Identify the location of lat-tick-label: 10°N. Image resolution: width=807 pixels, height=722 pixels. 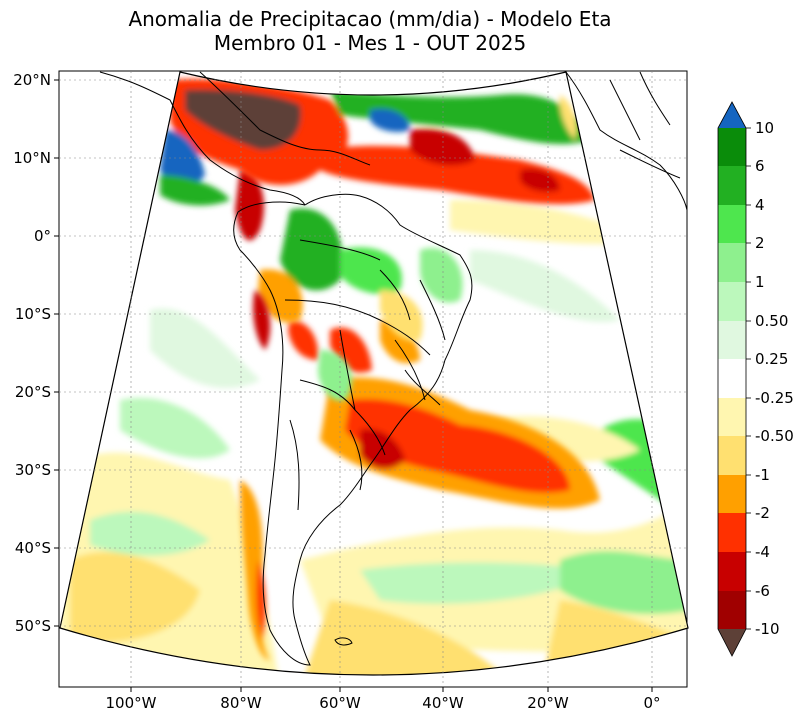
(32, 158).